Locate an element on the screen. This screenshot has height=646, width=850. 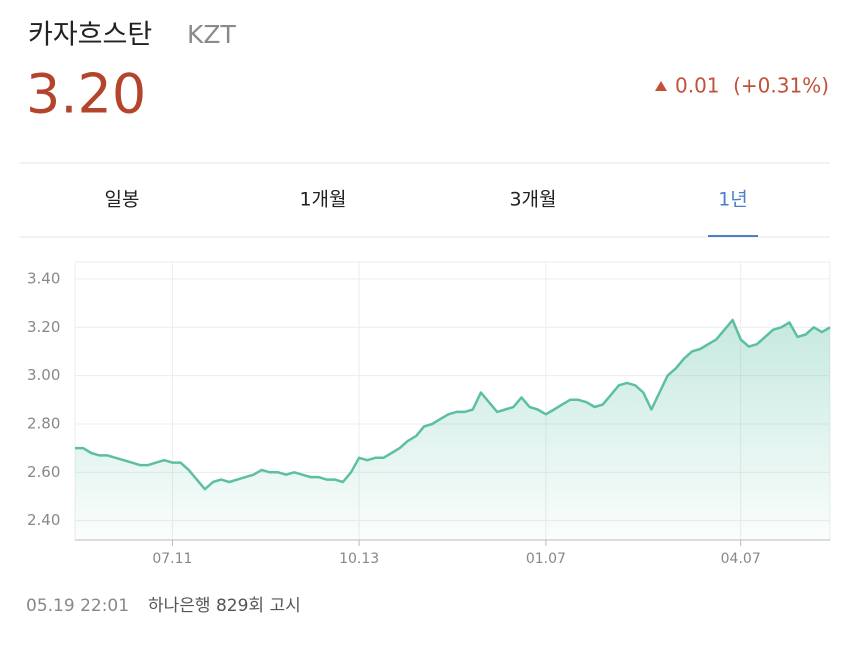
update-time: 05.19 22:01 is located at coordinates (77, 606).